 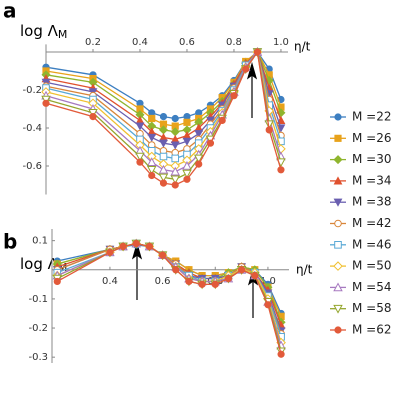 I want to click on legend-item: M =54, so click(x=361, y=287).